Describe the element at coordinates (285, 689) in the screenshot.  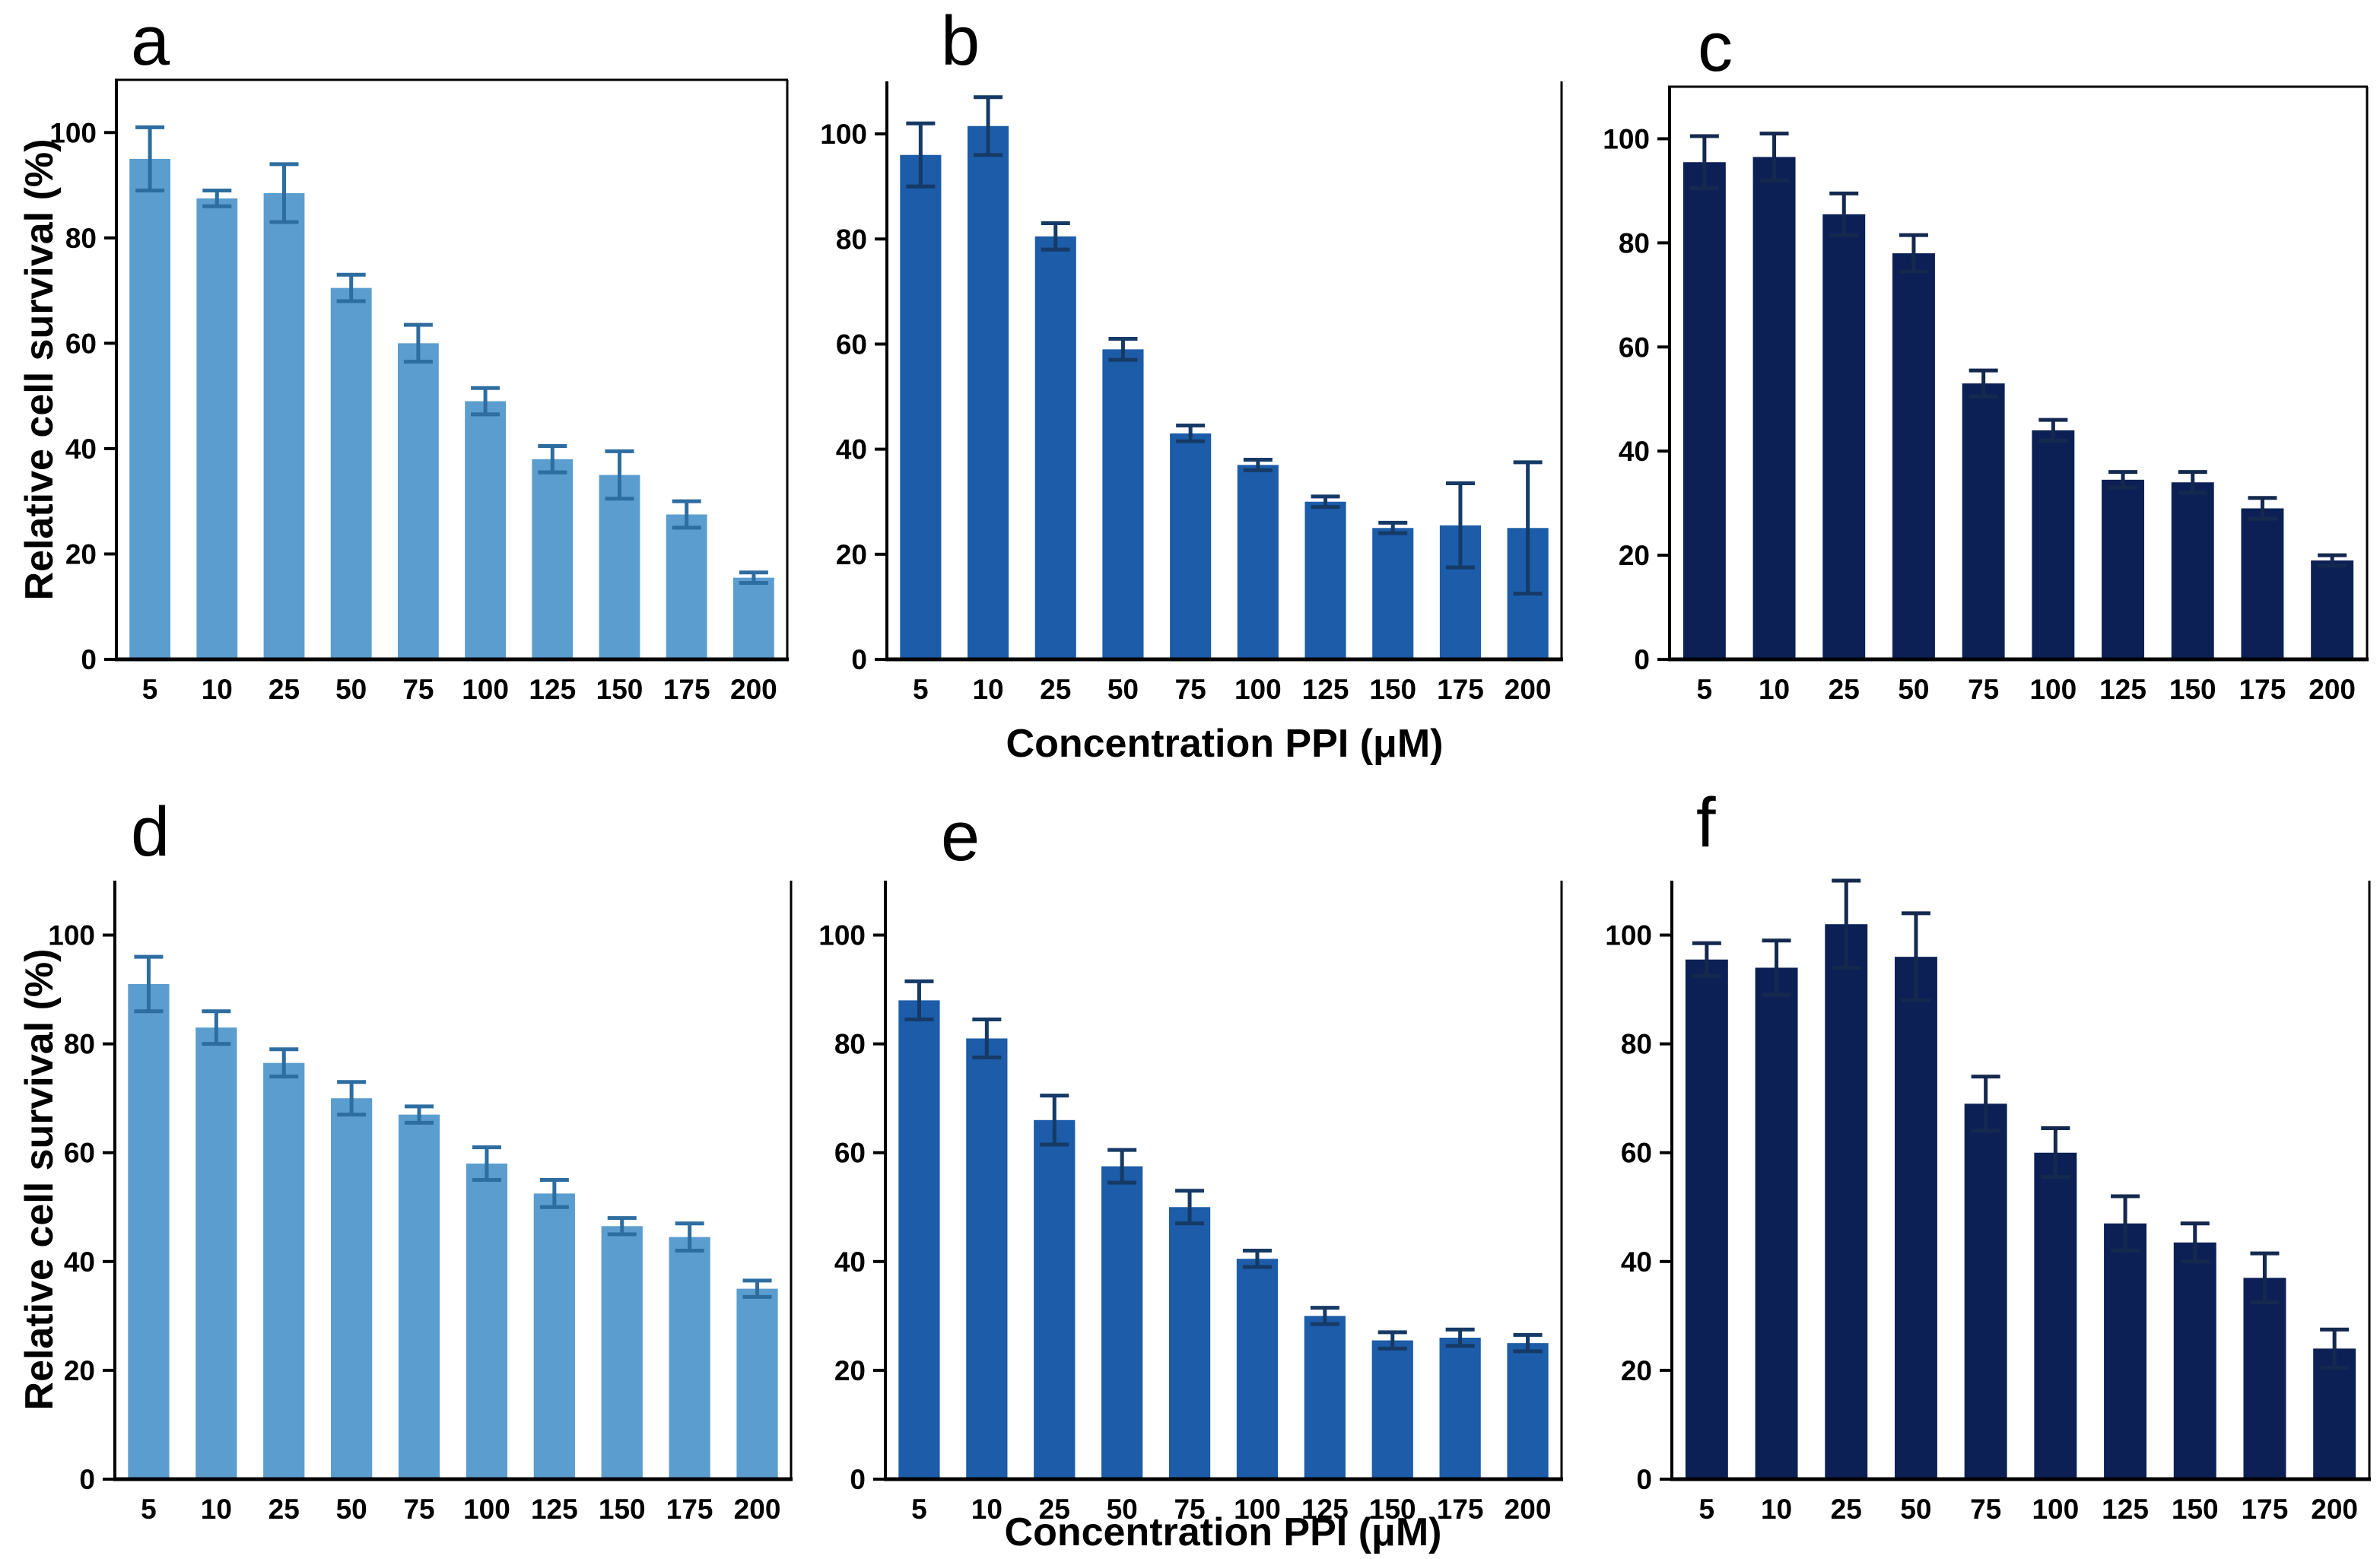
I see `x-category-label: 25` at that location.